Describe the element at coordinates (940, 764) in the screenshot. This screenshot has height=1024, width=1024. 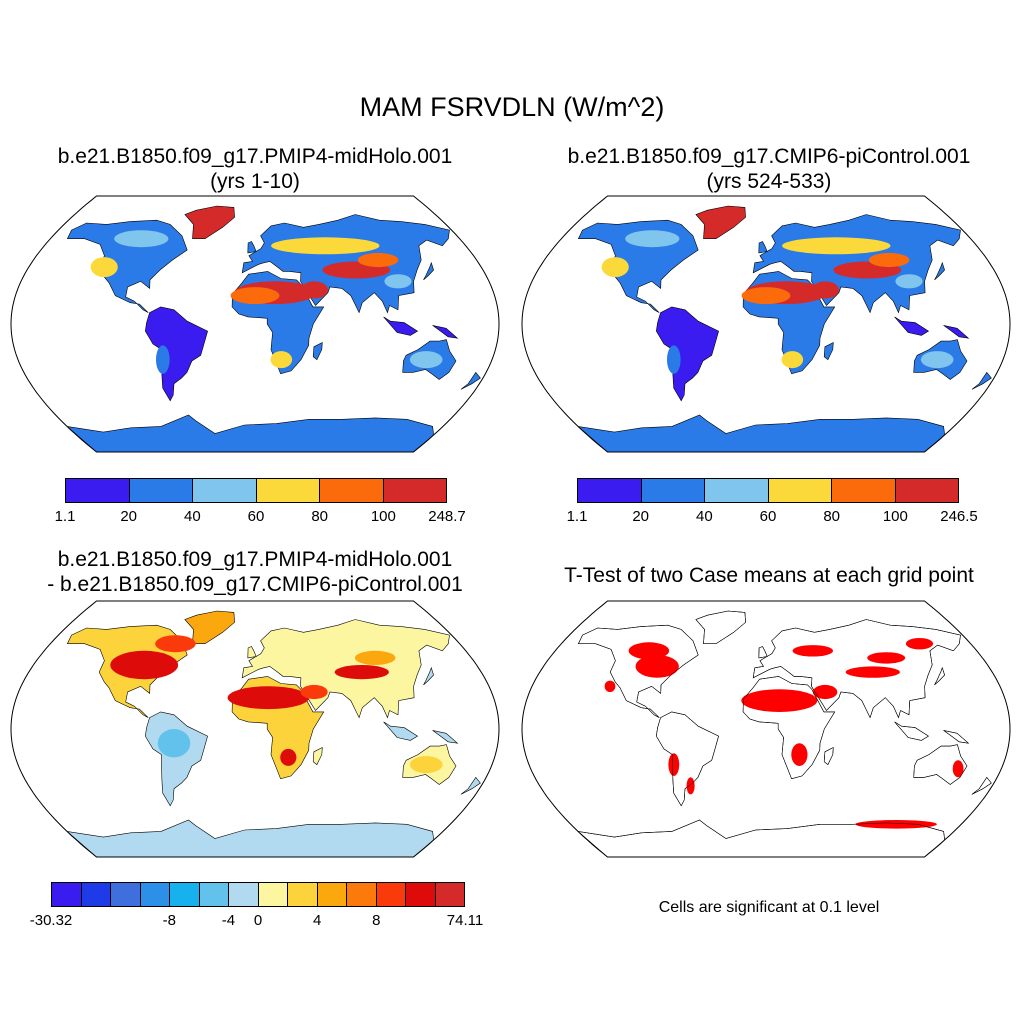
I see `coastline-australia` at that location.